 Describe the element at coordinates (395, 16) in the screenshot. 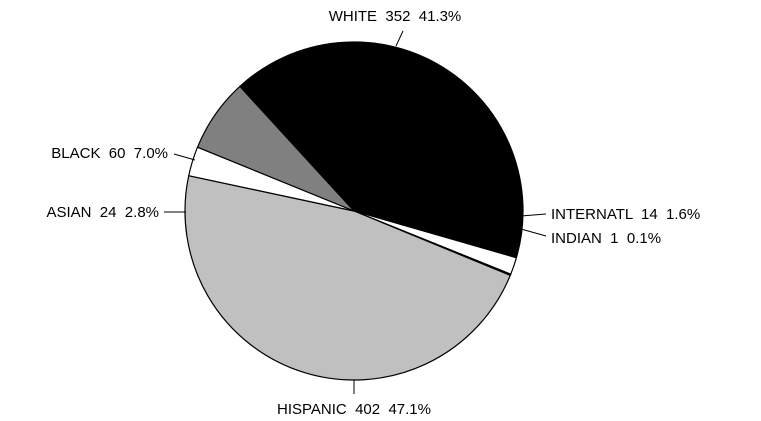

I see `label-white: WHITE 352 41.3%` at that location.